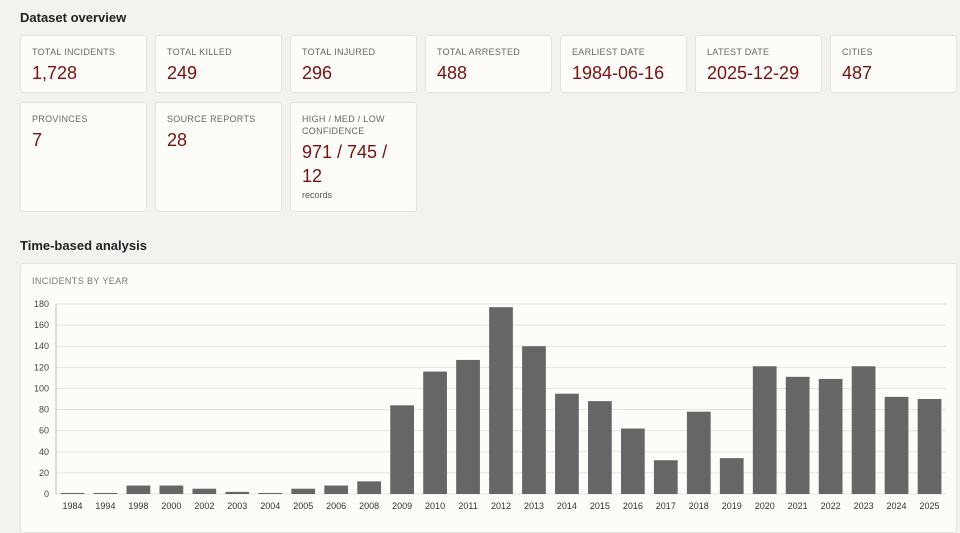 The image size is (960, 533). Describe the element at coordinates (699, 506) in the screenshot. I see `x-tick-label: 2018` at that location.